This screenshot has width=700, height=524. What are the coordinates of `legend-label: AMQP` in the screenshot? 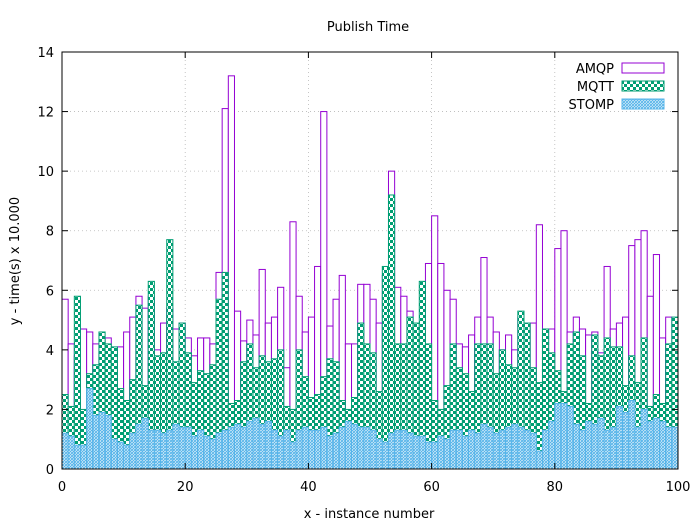 It's located at (595, 69).